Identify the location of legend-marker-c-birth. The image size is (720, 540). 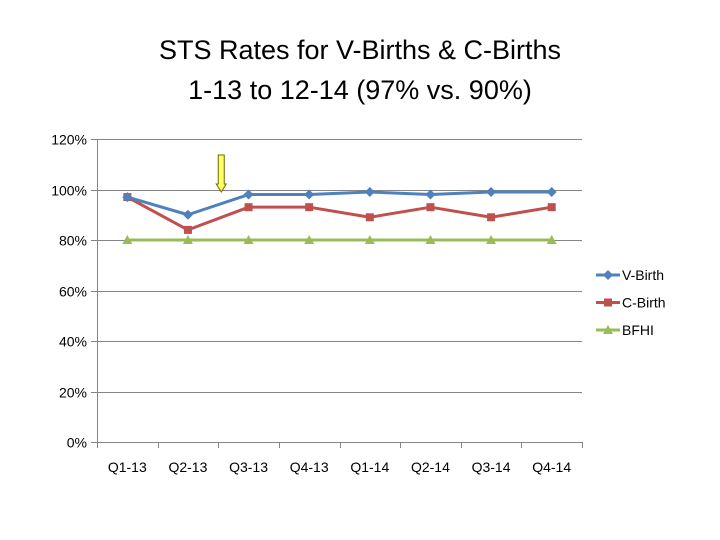
(608, 302).